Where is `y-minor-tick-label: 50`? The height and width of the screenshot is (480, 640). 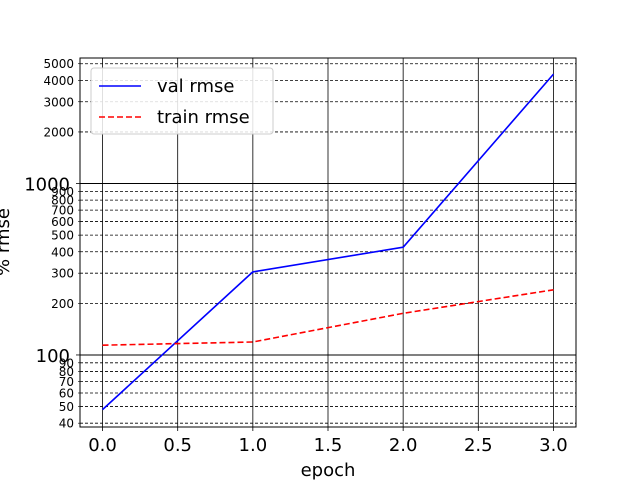 y-minor-tick-label: 50 is located at coordinates (66, 407).